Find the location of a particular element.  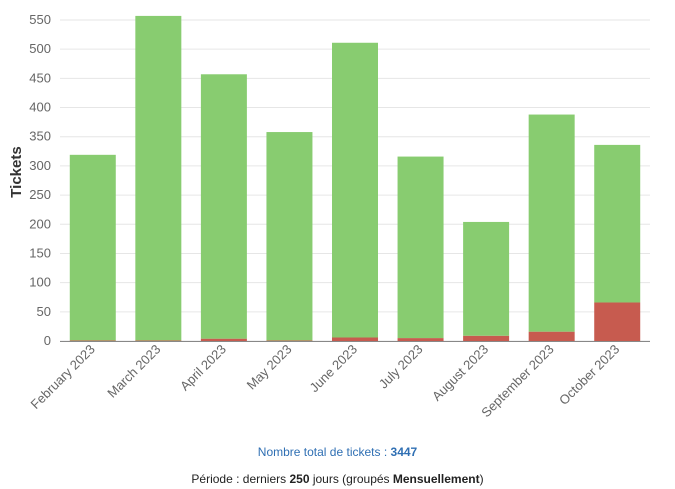

y-tick-label: 200 is located at coordinates (40, 223).